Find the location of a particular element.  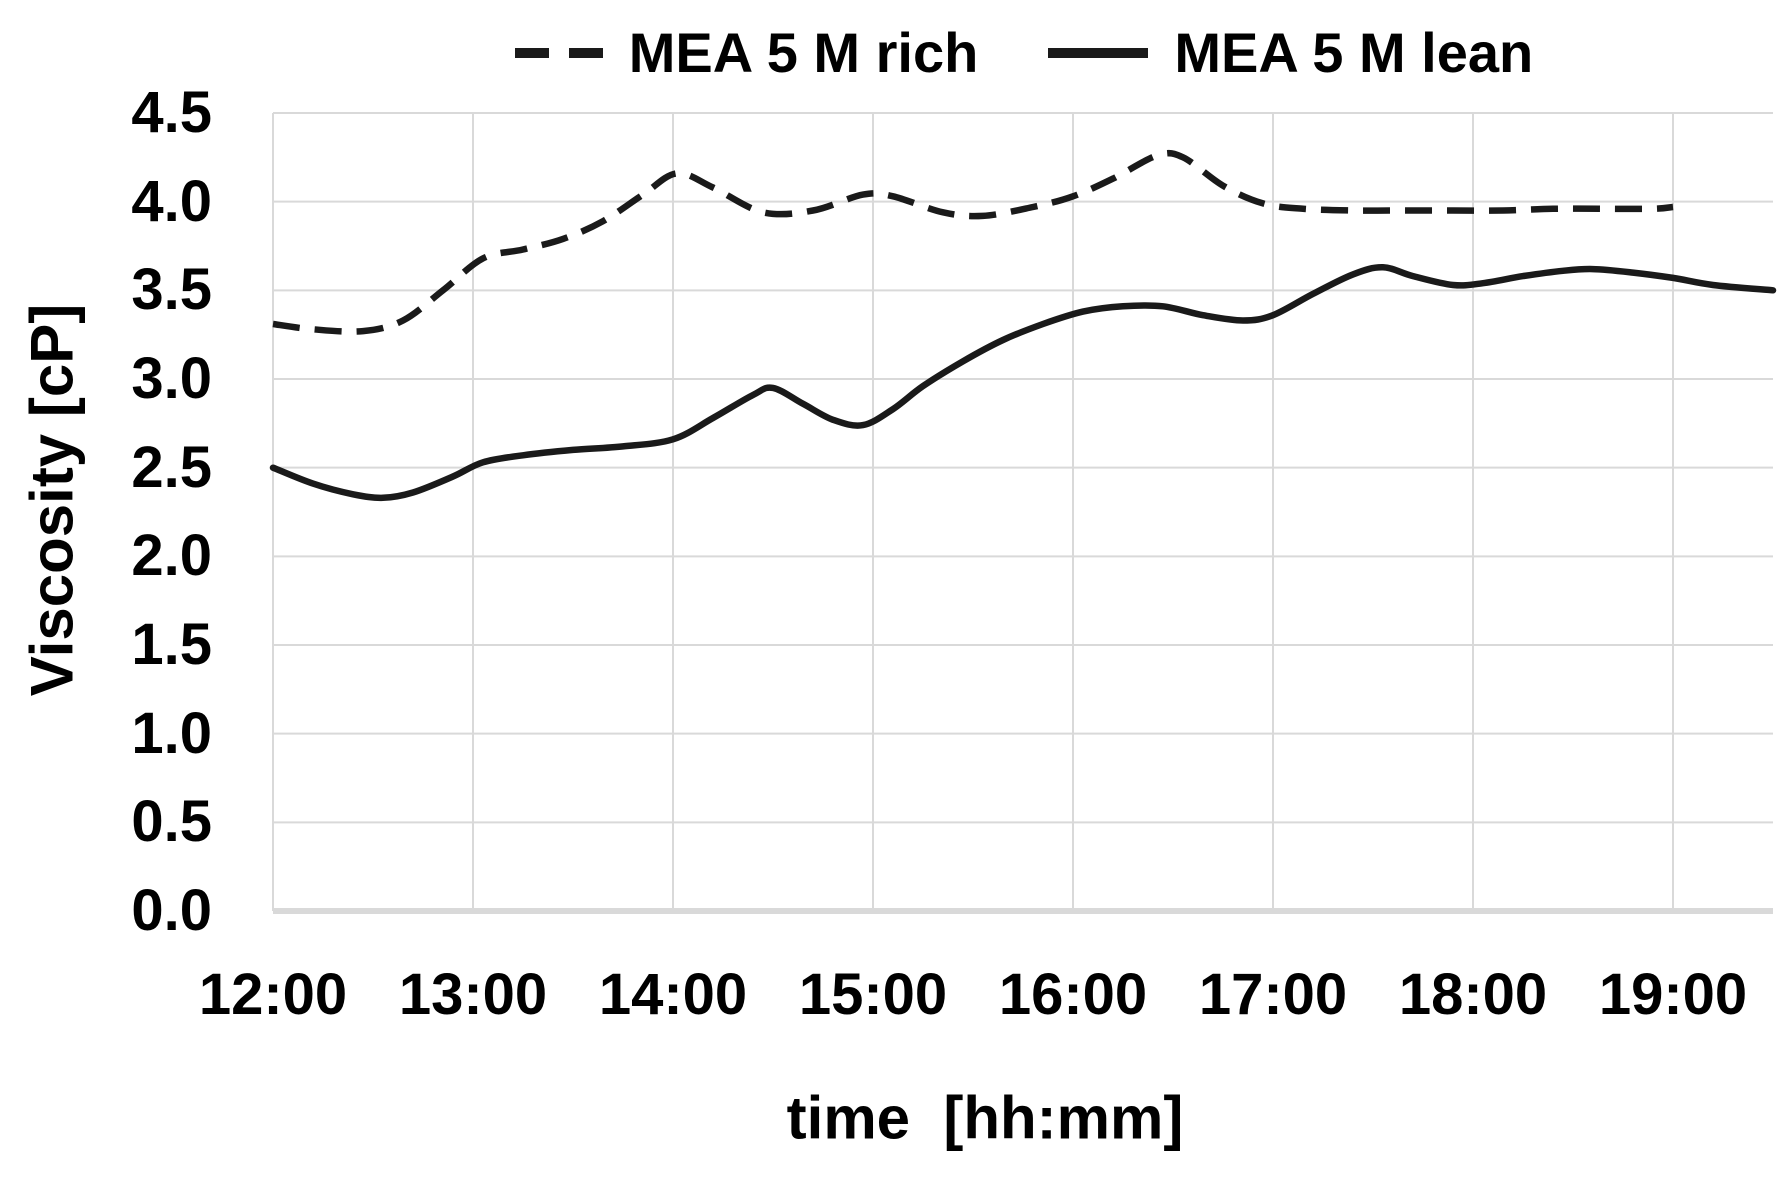

y-tick-label: 0.5 is located at coordinates (171, 822).